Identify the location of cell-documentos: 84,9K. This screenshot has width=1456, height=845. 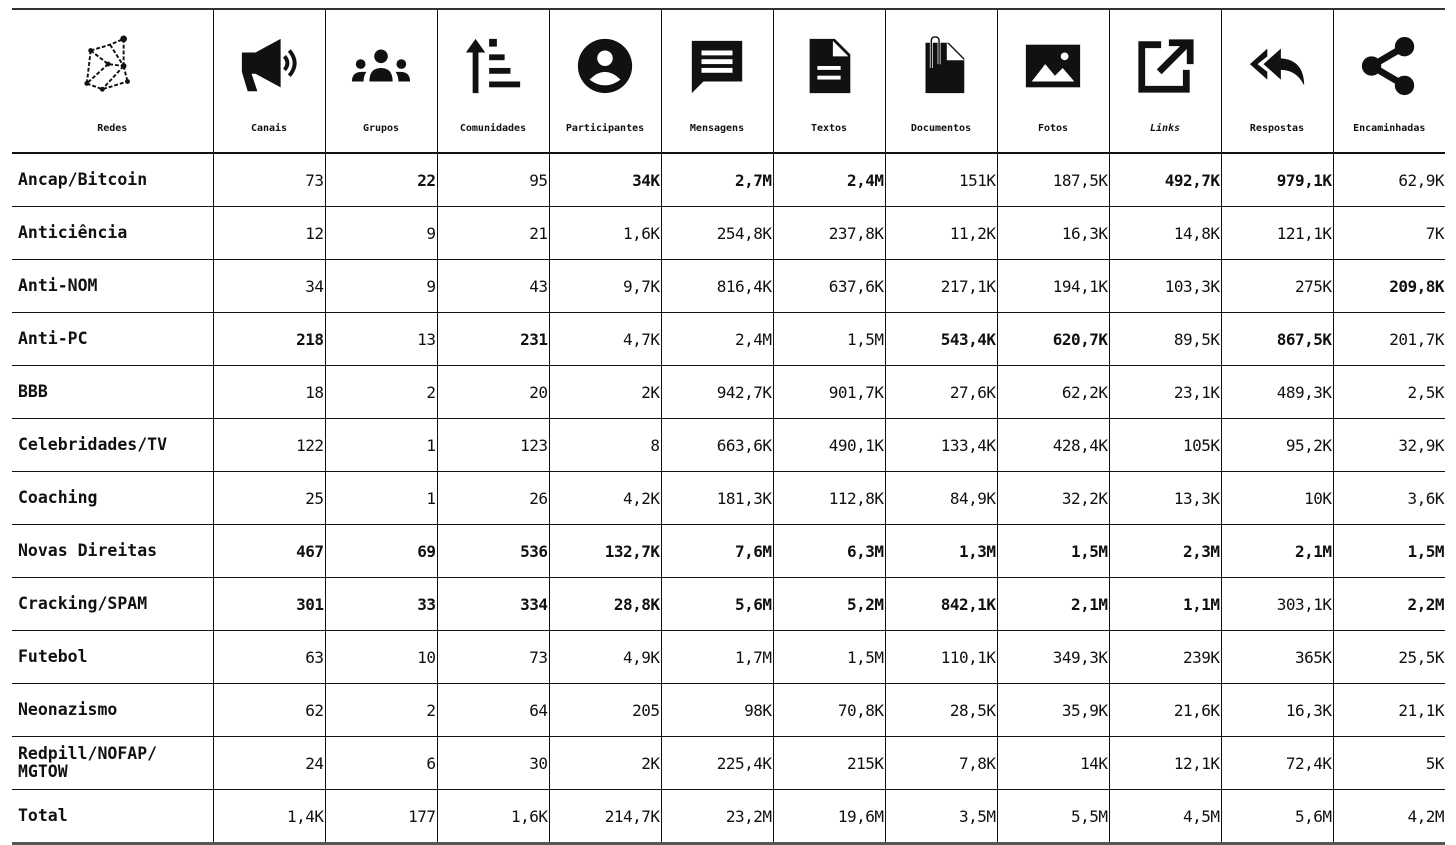
(941, 498).